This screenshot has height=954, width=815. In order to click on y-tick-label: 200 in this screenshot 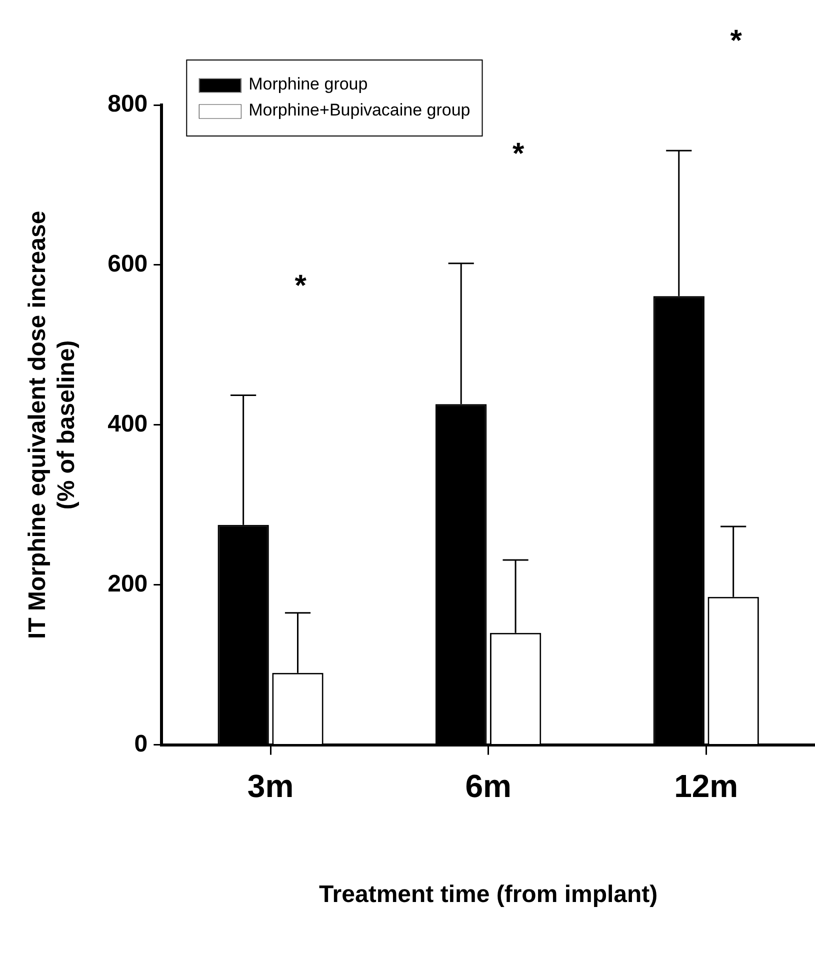, I will do `click(128, 584)`.